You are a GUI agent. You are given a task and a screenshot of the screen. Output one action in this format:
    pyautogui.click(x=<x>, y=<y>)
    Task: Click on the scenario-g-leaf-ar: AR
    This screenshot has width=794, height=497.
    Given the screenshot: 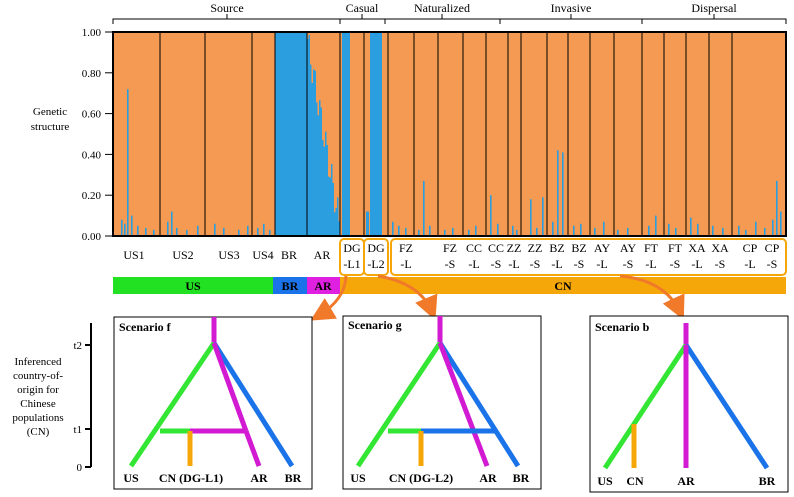 What is the action you would take?
    pyautogui.click(x=488, y=478)
    